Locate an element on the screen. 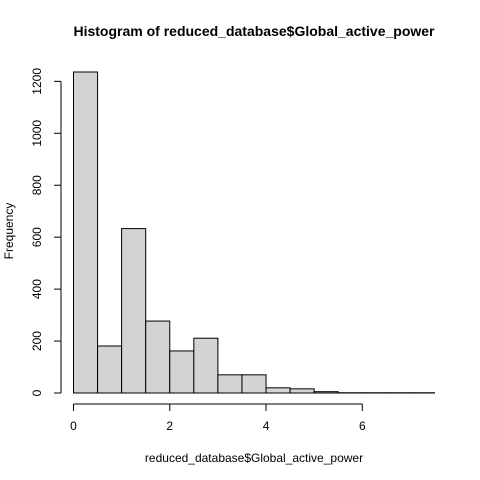 This screenshot has height=480, width=480. x-tick-label-2: 4 is located at coordinates (266, 426).